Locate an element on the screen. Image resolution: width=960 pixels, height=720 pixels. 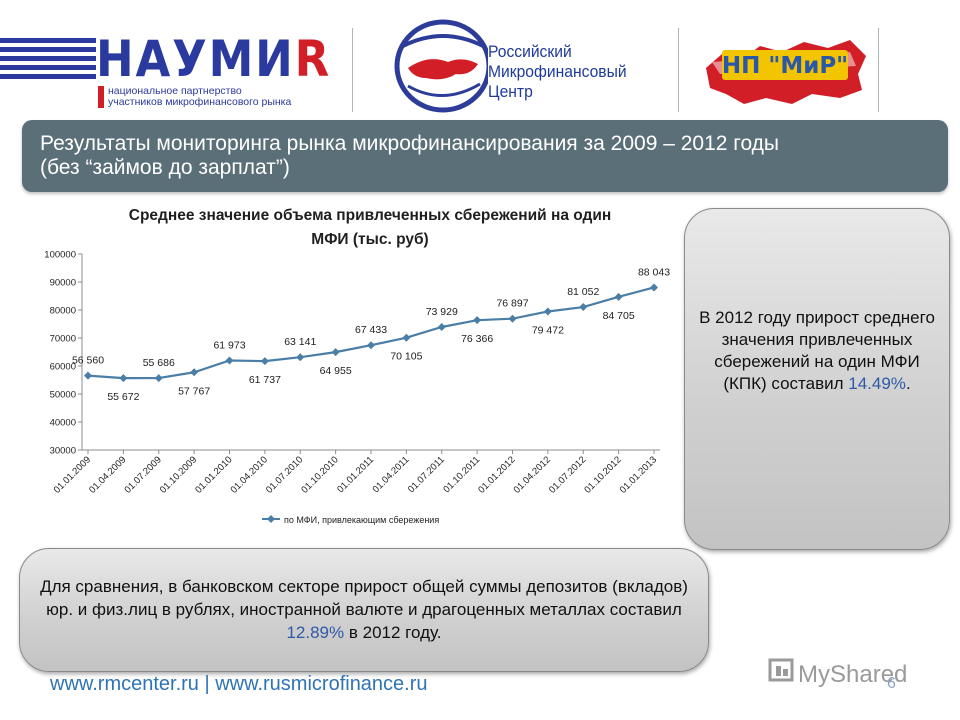
myshared-watermark: MyShared is located at coordinates (858, 673).